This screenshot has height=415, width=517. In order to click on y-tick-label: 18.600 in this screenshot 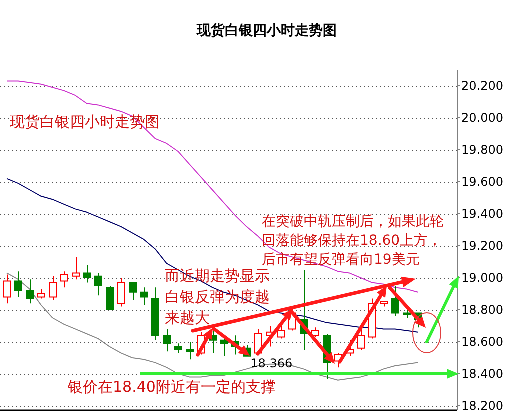, I will do `click(483, 341)`.